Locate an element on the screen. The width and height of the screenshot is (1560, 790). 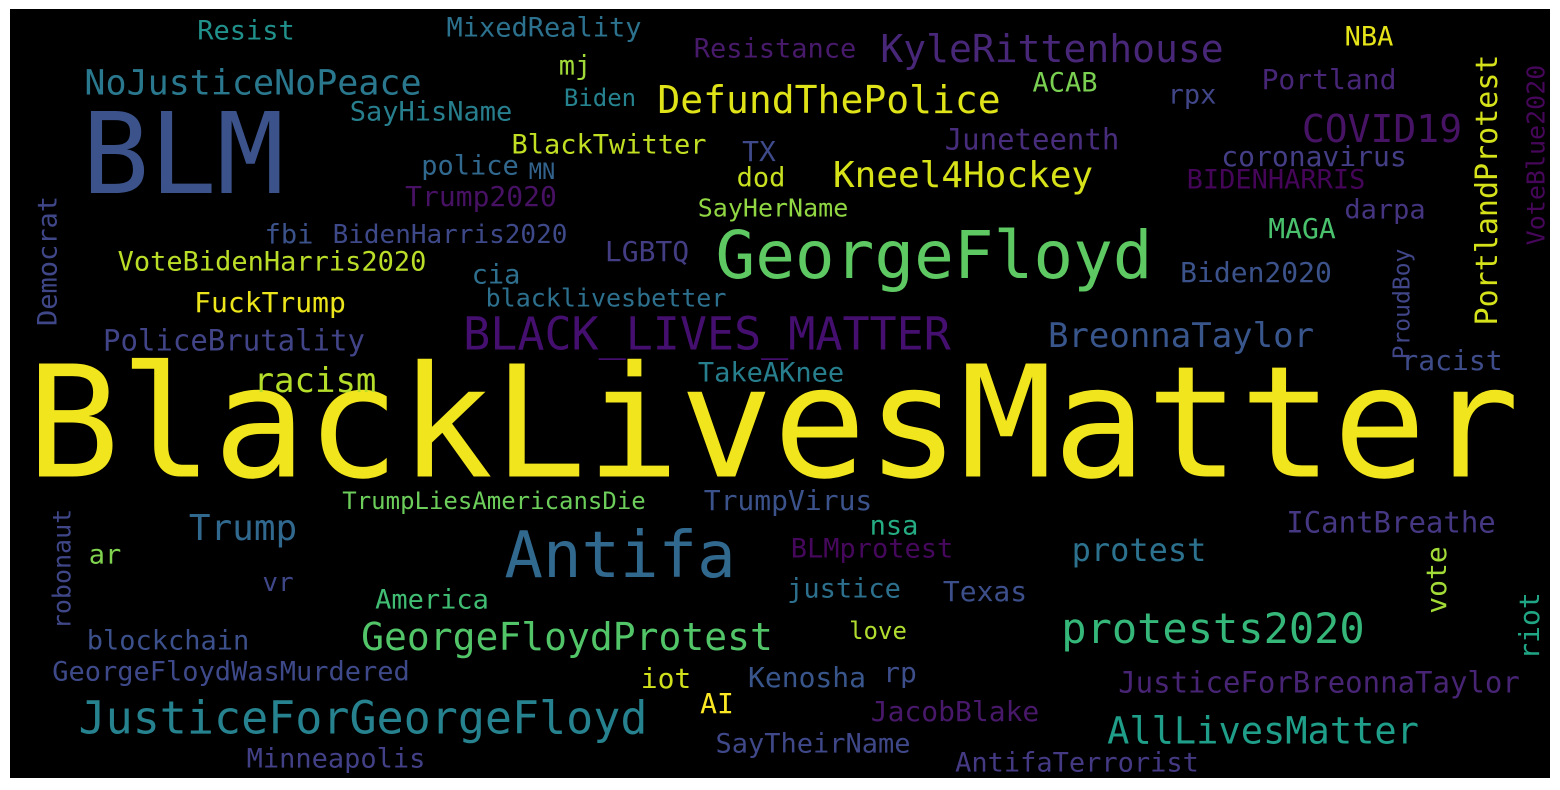
word-cia: cia is located at coordinates (496, 275).